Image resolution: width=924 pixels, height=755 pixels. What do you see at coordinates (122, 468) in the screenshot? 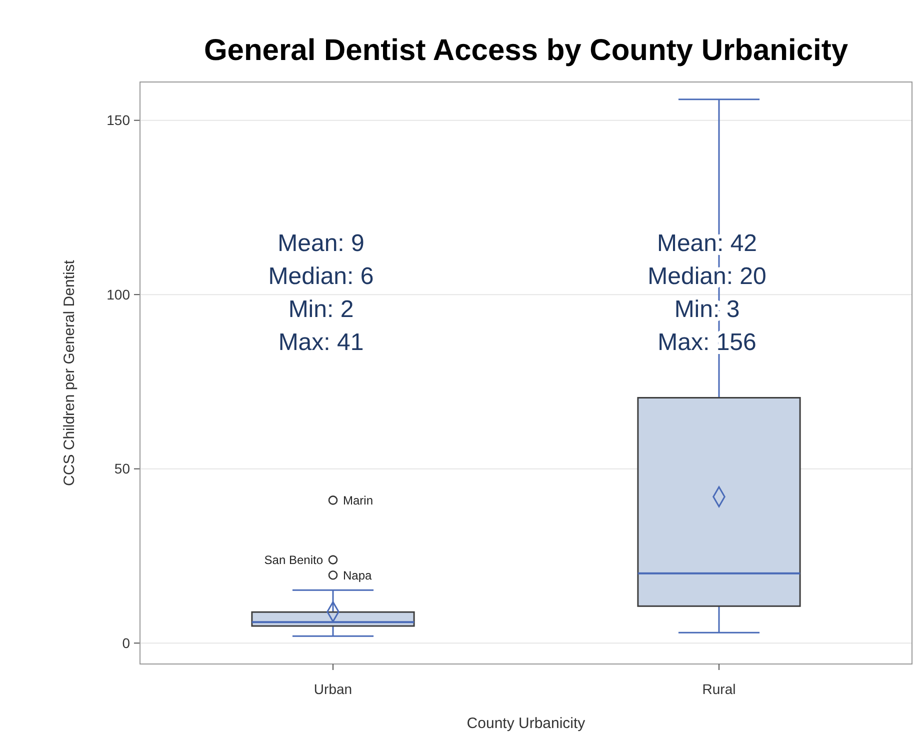
I see `y-tick-label: 50` at bounding box center [122, 468].